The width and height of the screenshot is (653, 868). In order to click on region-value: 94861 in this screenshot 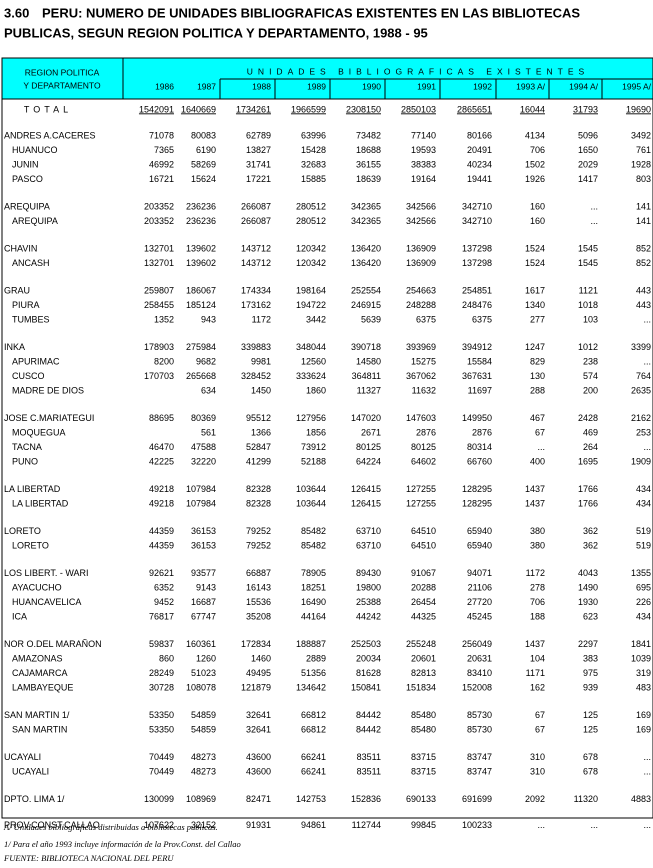, I will do `click(313, 825)`.